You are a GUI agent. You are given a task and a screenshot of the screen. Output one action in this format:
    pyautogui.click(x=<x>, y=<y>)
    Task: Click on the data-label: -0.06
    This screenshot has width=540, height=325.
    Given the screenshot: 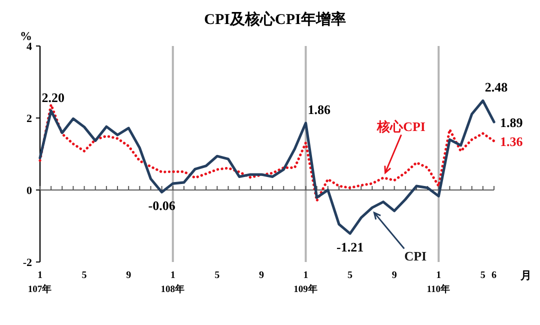 What is the action you would take?
    pyautogui.click(x=162, y=206)
    